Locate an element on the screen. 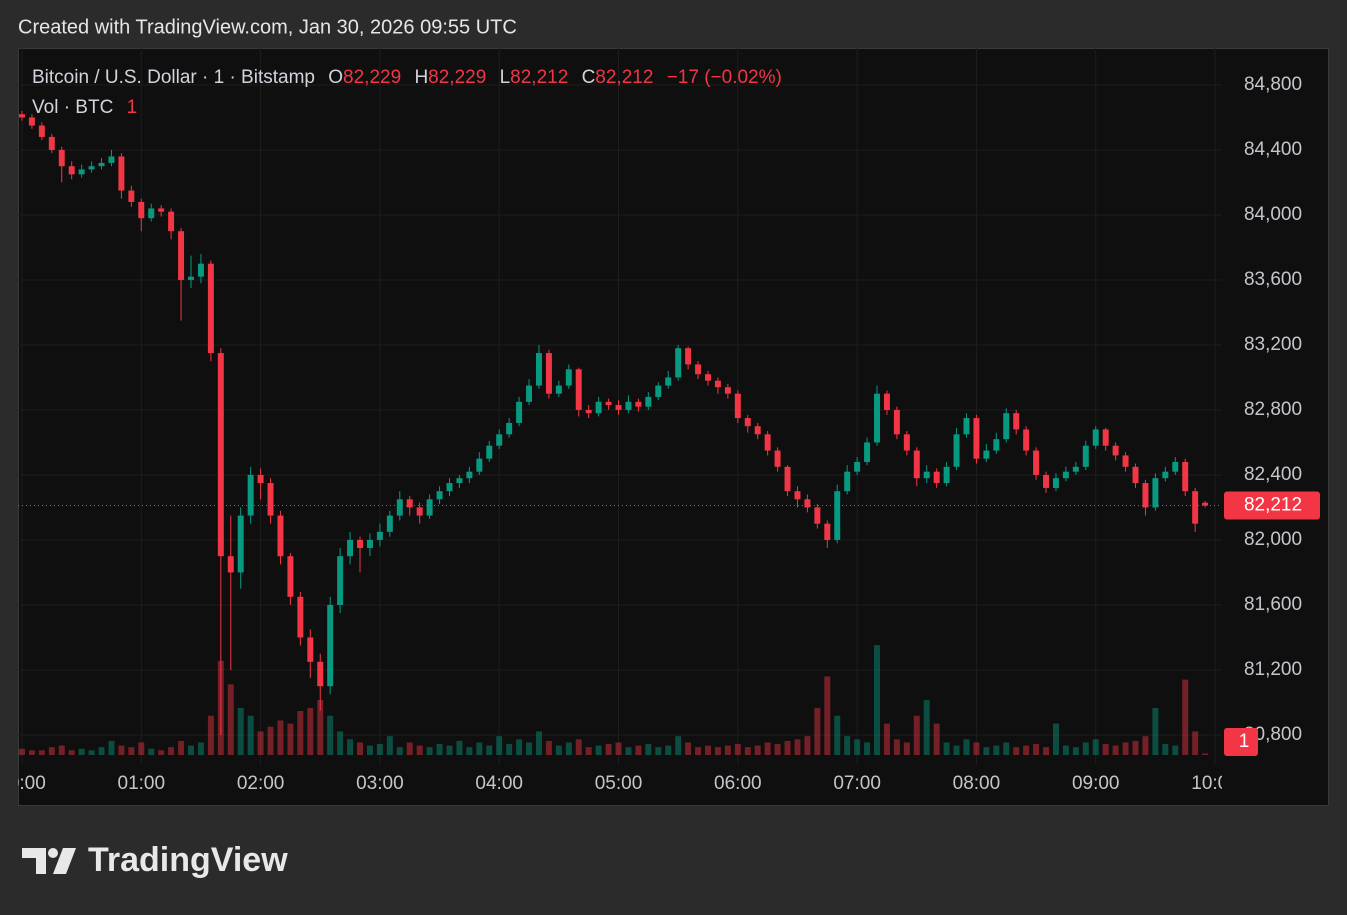 The height and width of the screenshot is (915, 1347). badges: 82,212 1 is located at coordinates (1272, 623).